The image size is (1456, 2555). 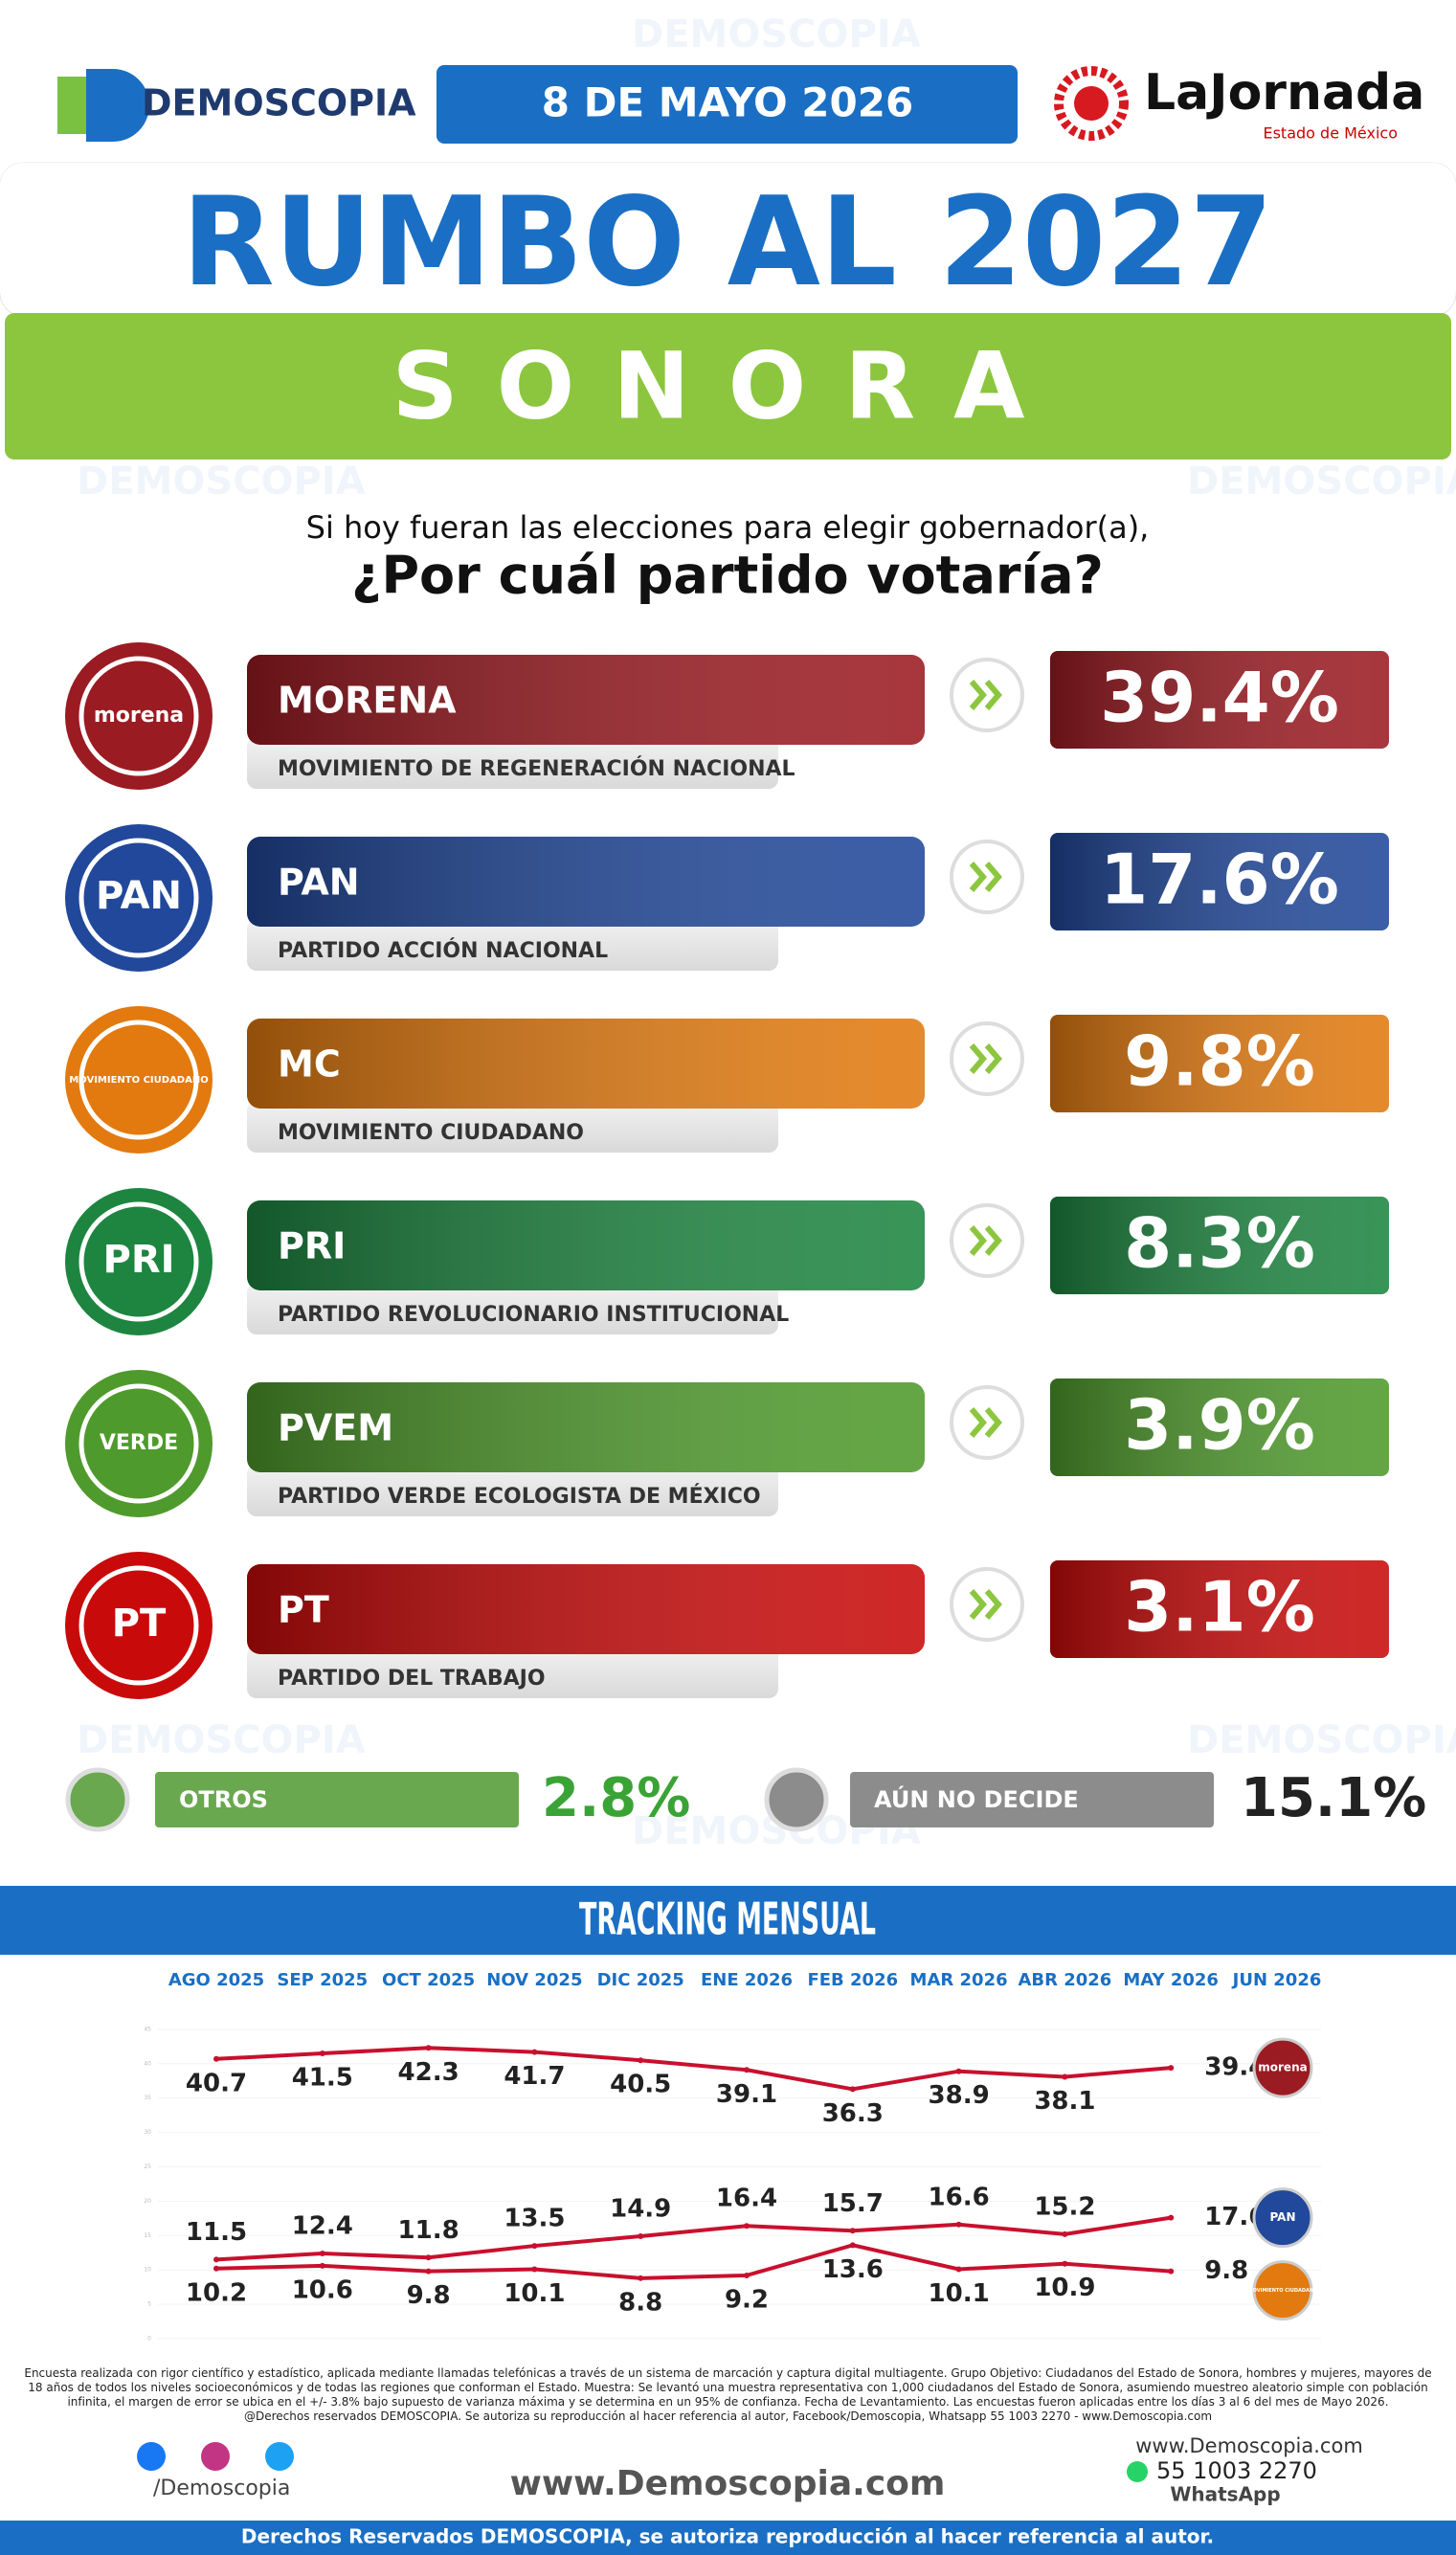 I want to click on y-tick-label: 20, so click(x=148, y=2201).